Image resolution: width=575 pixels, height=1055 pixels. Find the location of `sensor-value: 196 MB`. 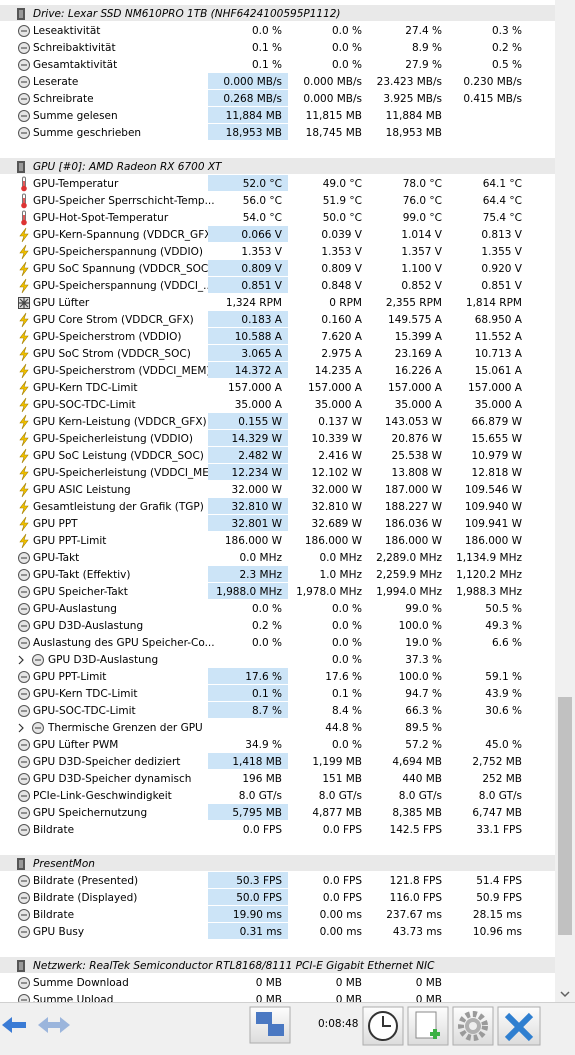

sensor-value: 196 MB is located at coordinates (262, 779).